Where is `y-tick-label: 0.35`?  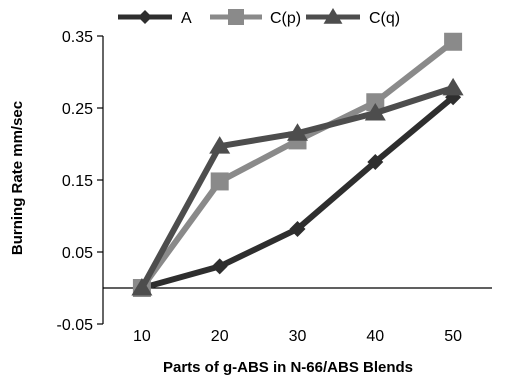 y-tick-label: 0.35 is located at coordinates (77, 37).